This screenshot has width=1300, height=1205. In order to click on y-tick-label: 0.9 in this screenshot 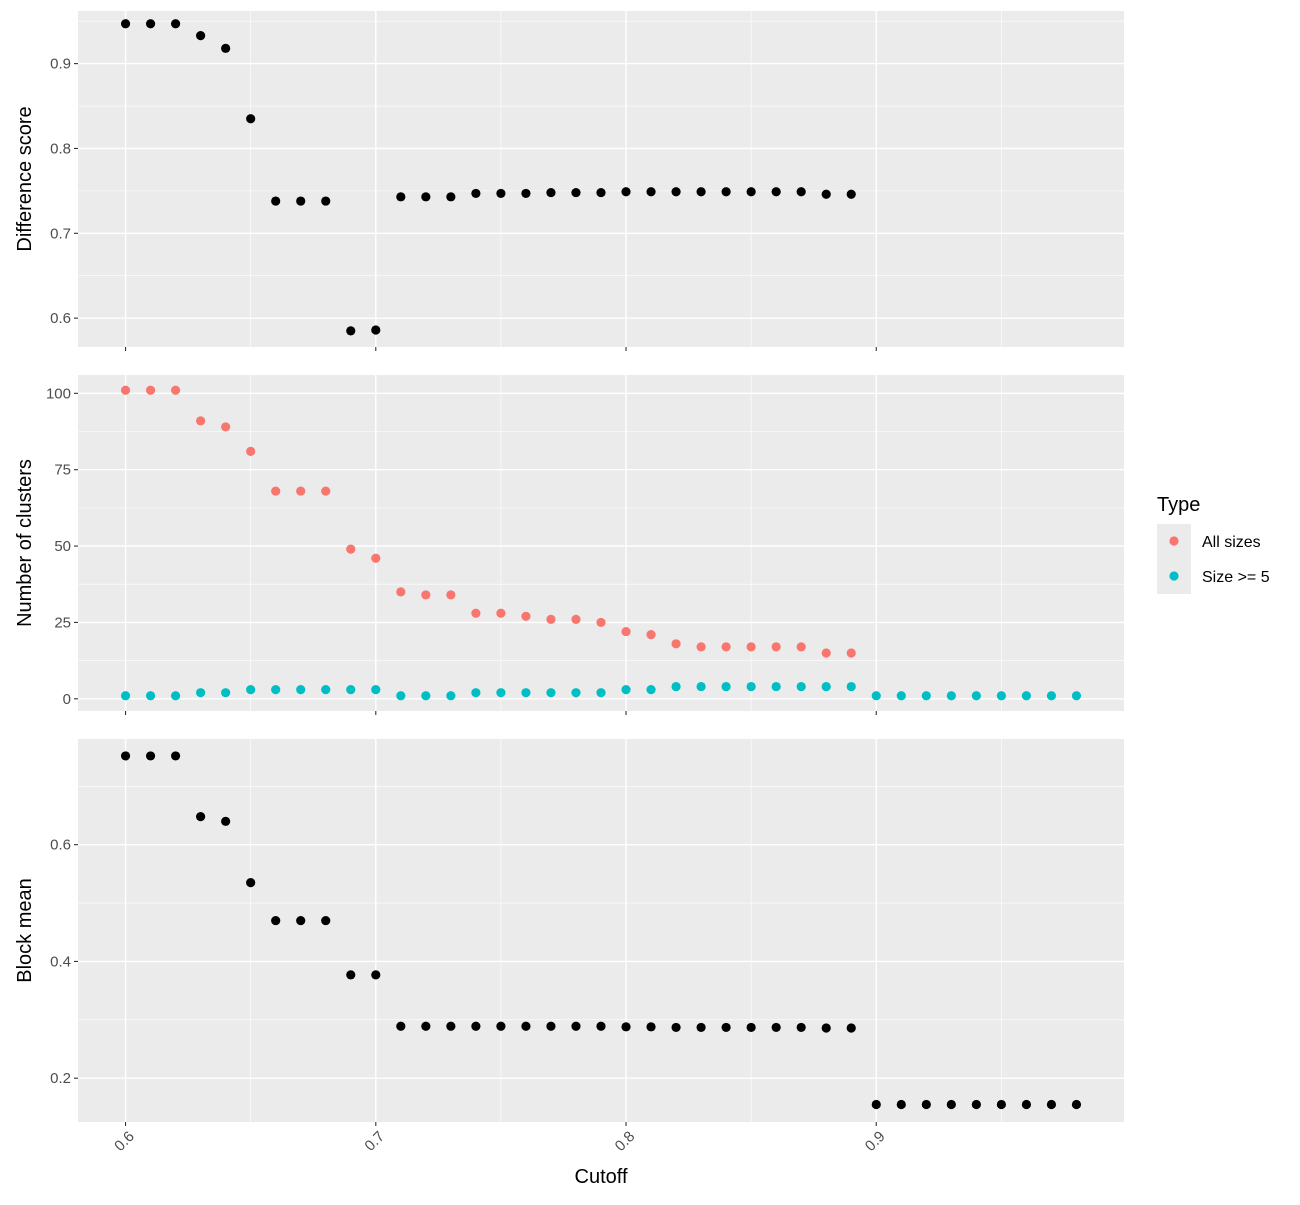, I will do `click(60, 64)`.